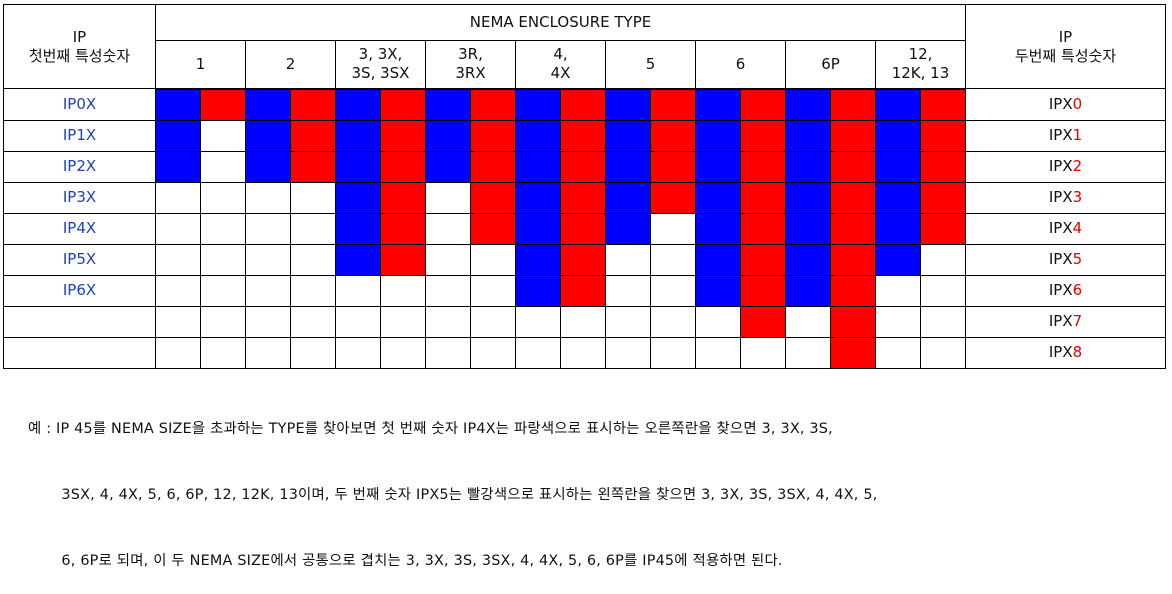 The width and height of the screenshot is (1172, 594). Describe the element at coordinates (1065, 228) in the screenshot. I see `ip-second-digit-cell: IPX4` at that location.